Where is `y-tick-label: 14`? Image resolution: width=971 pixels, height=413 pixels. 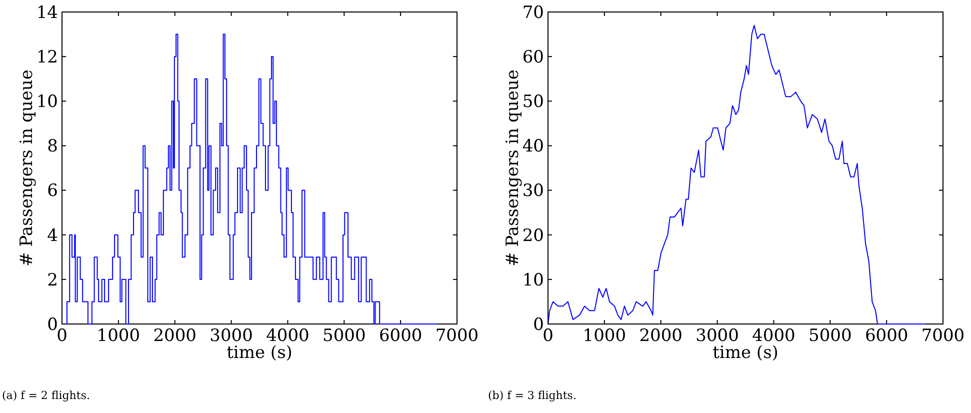 y-tick-label: 14 is located at coordinates (47, 12).